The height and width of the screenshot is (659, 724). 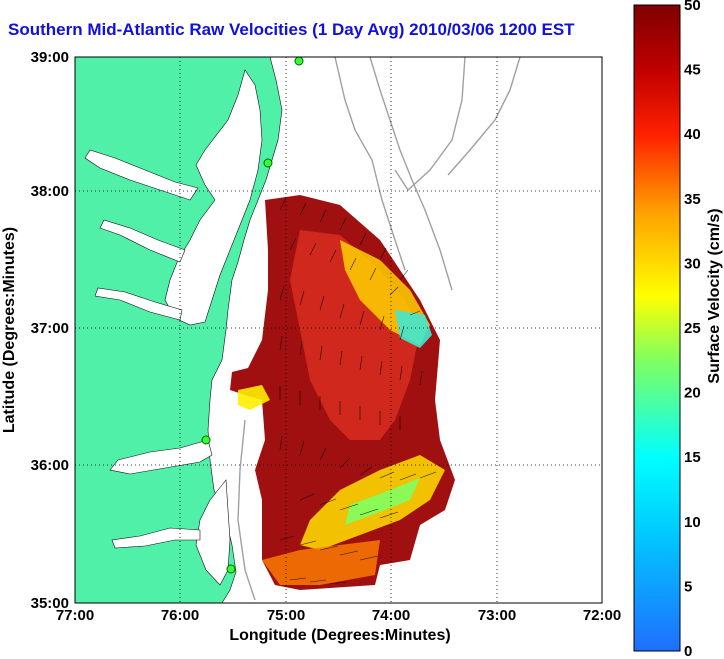 I want to click on x-tick-label: 75:00, so click(x=286, y=615).